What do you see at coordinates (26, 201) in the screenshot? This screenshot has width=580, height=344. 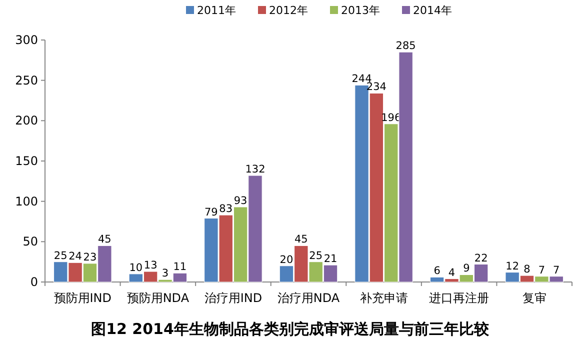 I see `y-tick-label: 100` at bounding box center [26, 201].